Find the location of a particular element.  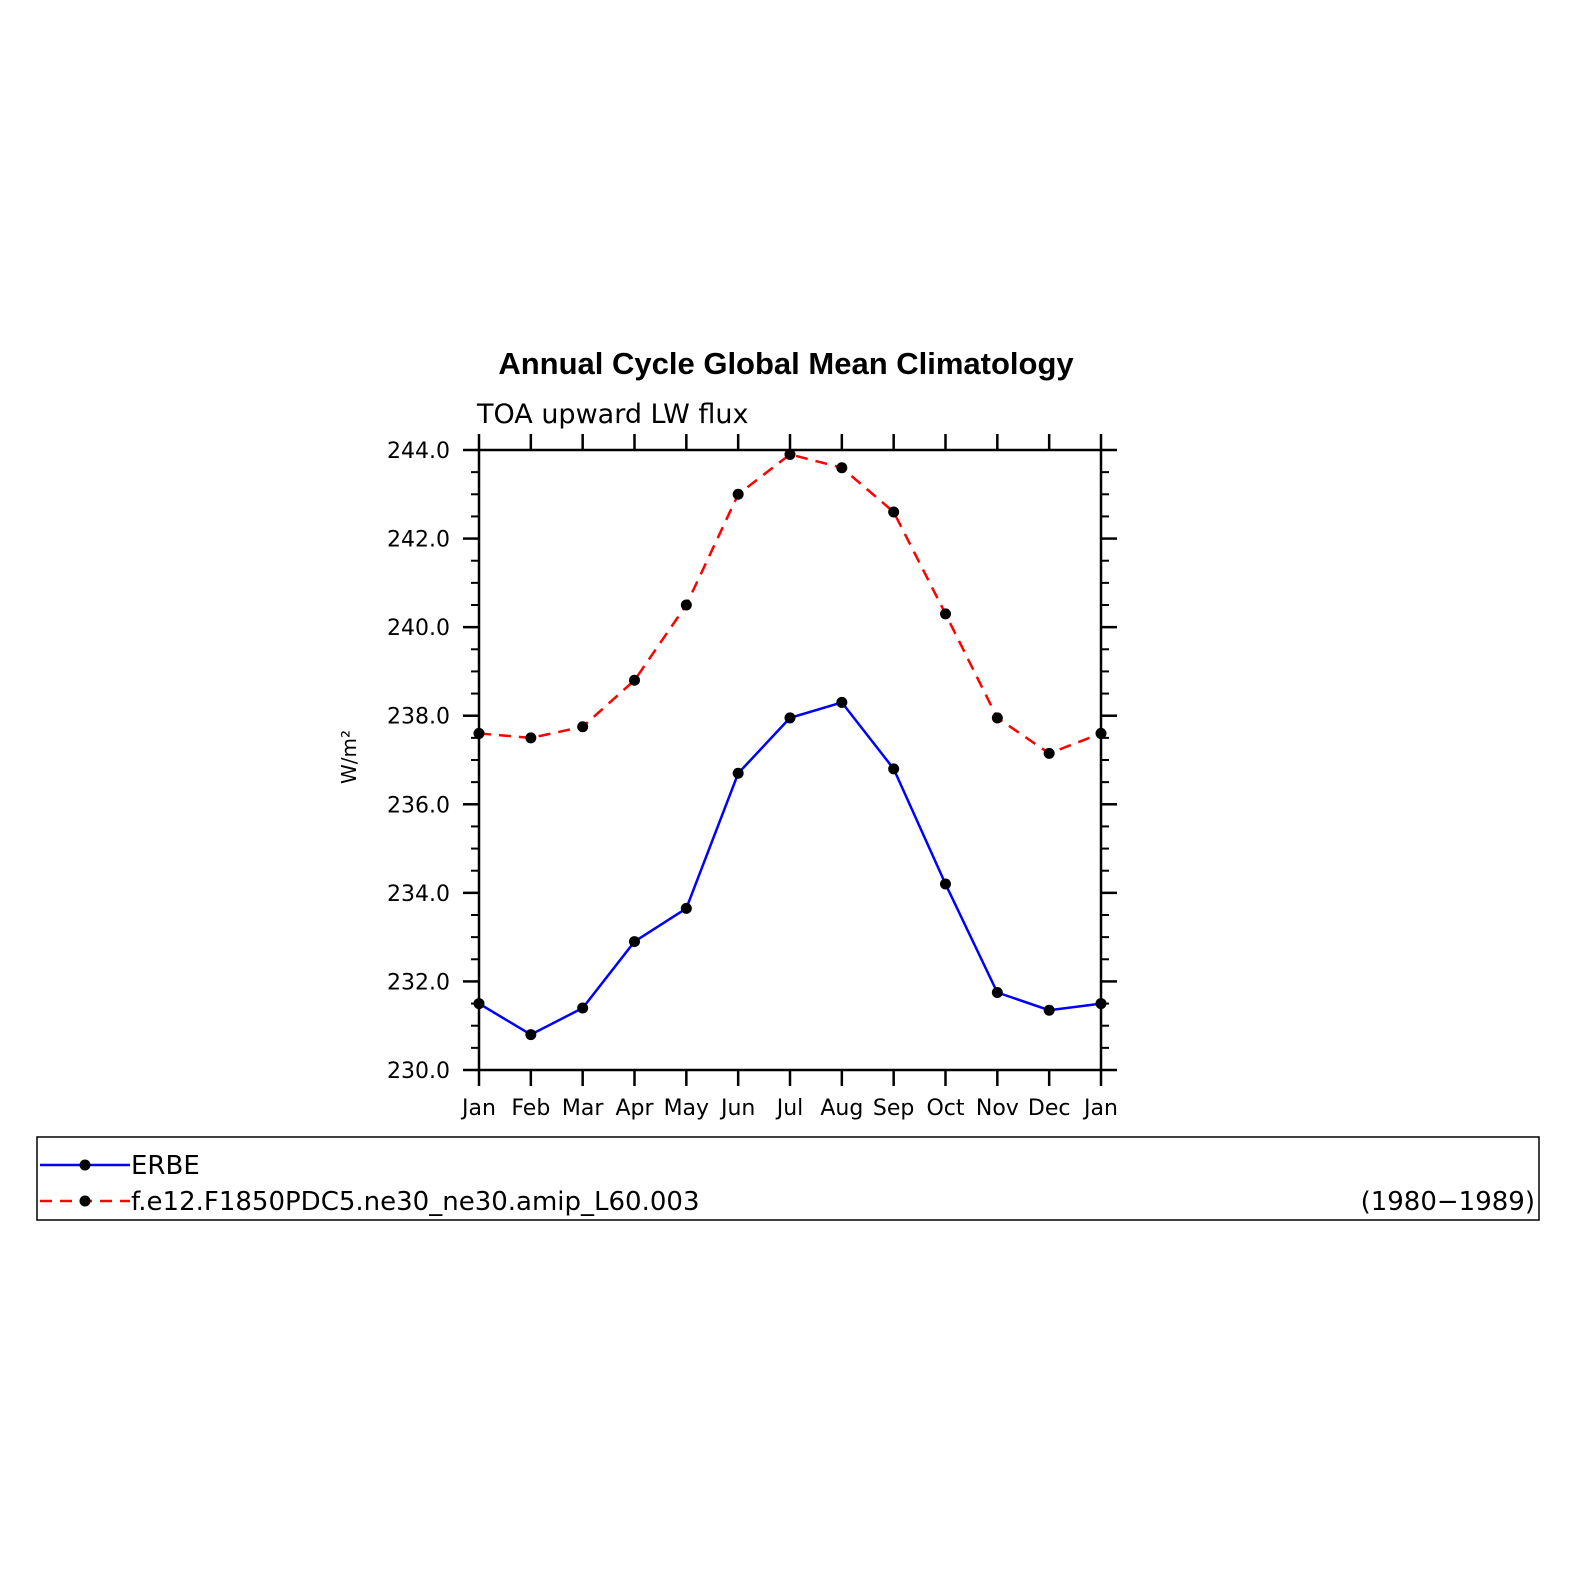

x-tick-label: Aug is located at coordinates (841, 1108).